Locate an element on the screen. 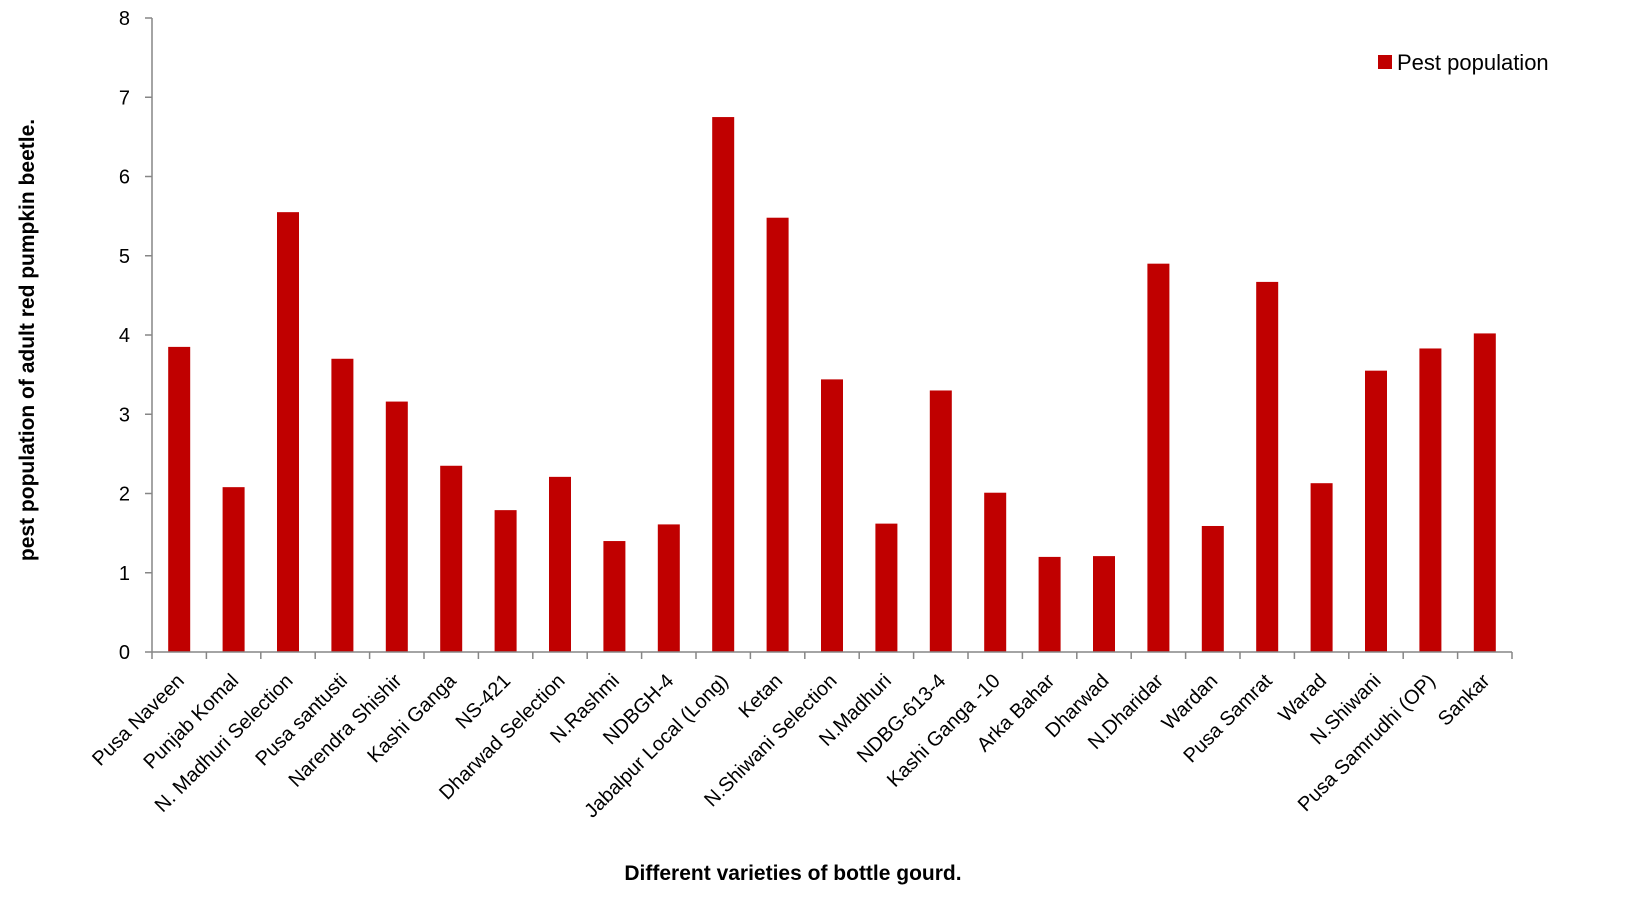 This screenshot has height=922, width=1627. y-axis: 0 1 2 3 4 5 6 7 8 is located at coordinates (136, 336).